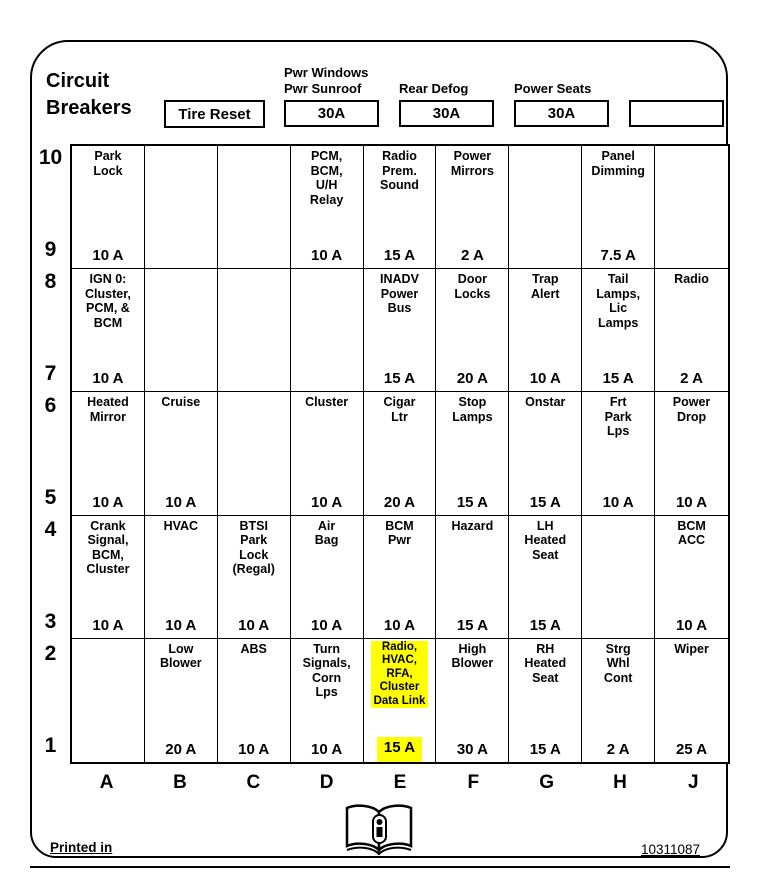  I want to click on breaker-amp-box: 30A, so click(561, 113).